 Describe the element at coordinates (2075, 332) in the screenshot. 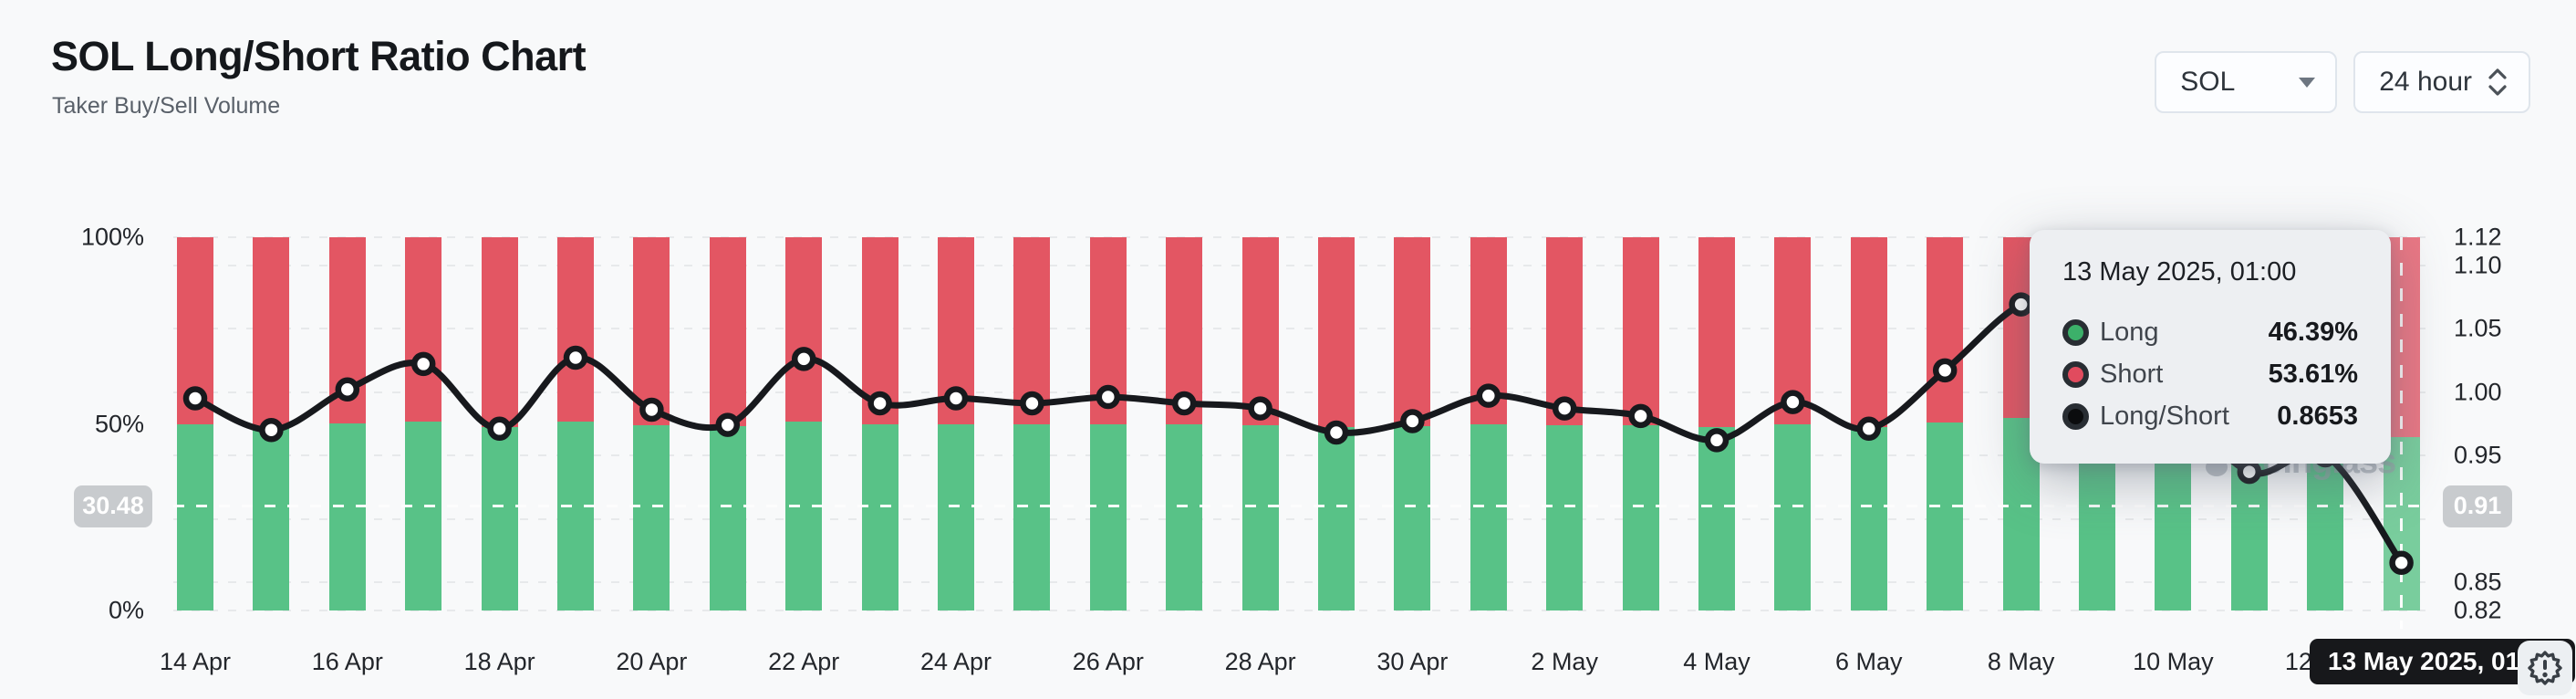

I see `long-marker-icon` at that location.